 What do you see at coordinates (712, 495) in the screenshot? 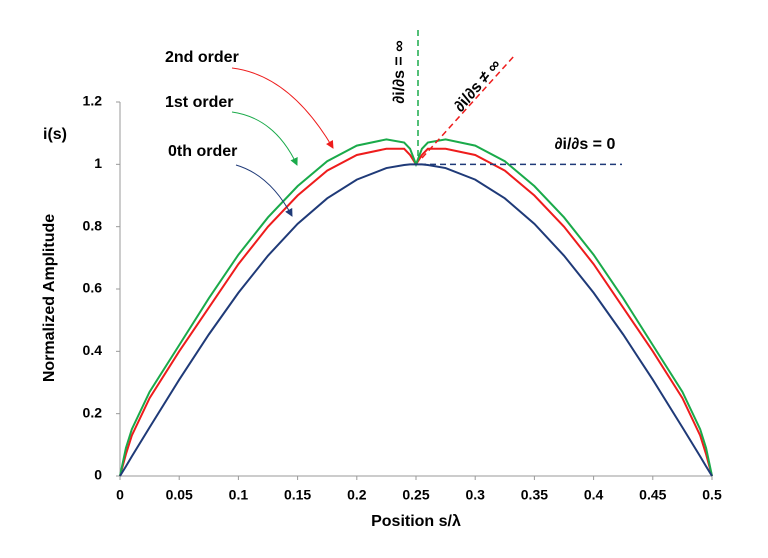
I see `x-tick-label: 0.5` at bounding box center [712, 495].